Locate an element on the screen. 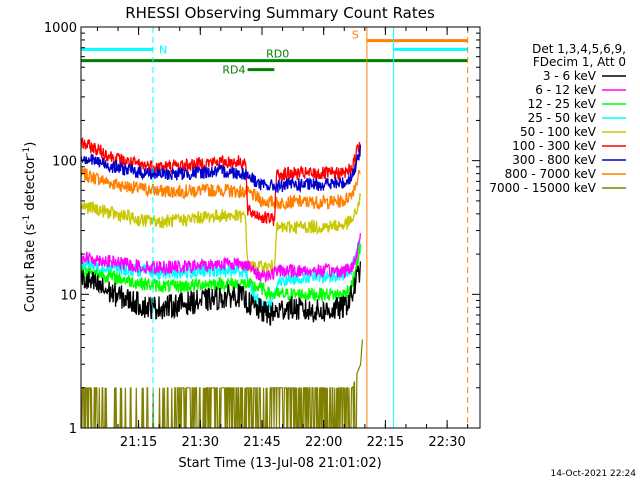  legend-label-7000-15000-kev: 7000 - 15000 keV is located at coordinates (542, 188).